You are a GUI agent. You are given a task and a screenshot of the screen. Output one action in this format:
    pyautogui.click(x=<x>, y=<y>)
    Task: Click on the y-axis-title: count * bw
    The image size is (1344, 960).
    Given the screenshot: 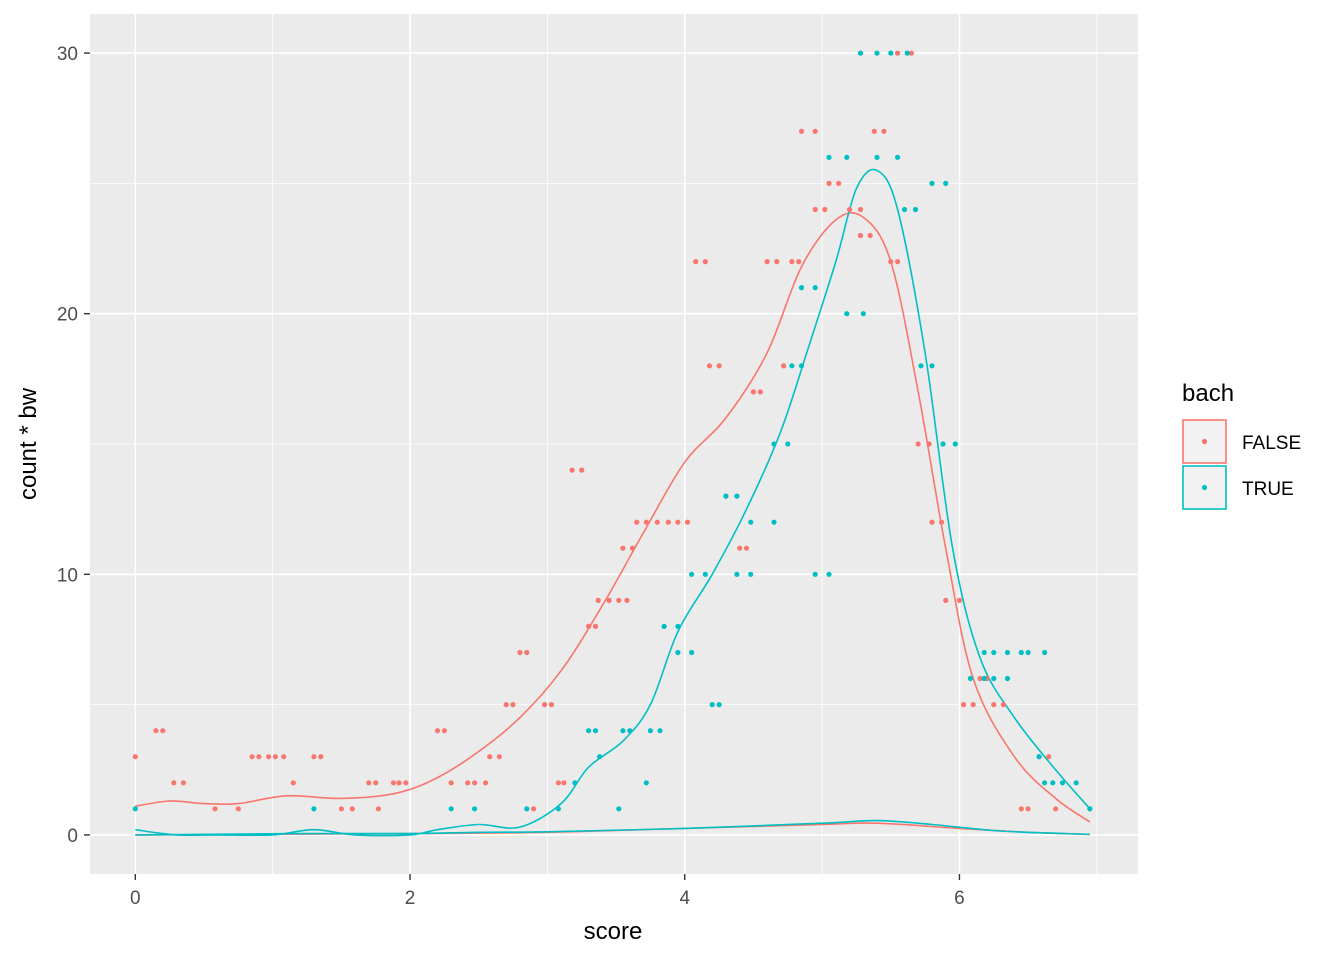 What is the action you would take?
    pyautogui.click(x=28, y=443)
    